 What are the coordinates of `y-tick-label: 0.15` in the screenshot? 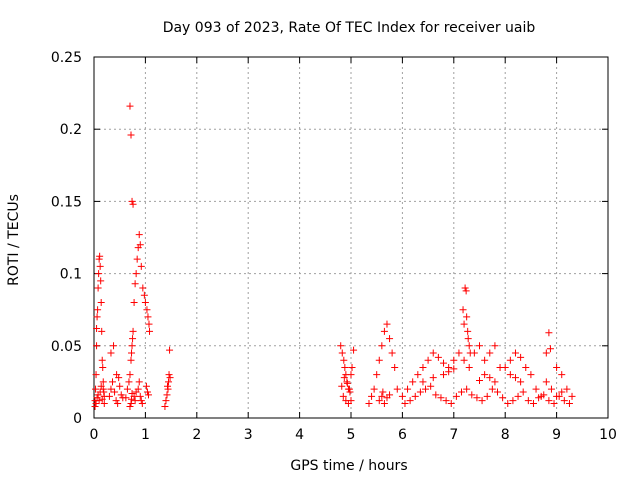 It's located at (66, 202).